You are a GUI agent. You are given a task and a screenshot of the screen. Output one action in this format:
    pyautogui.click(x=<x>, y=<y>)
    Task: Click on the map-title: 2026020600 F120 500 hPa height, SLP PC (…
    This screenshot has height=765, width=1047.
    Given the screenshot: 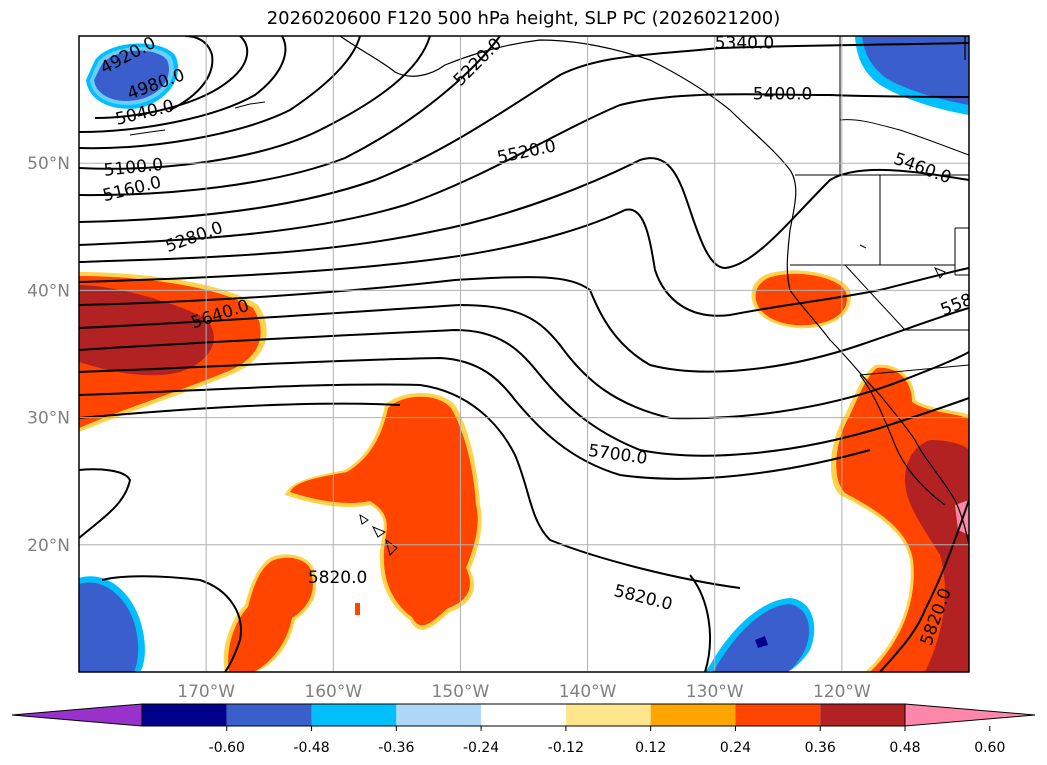 What is the action you would take?
    pyautogui.click(x=523, y=18)
    